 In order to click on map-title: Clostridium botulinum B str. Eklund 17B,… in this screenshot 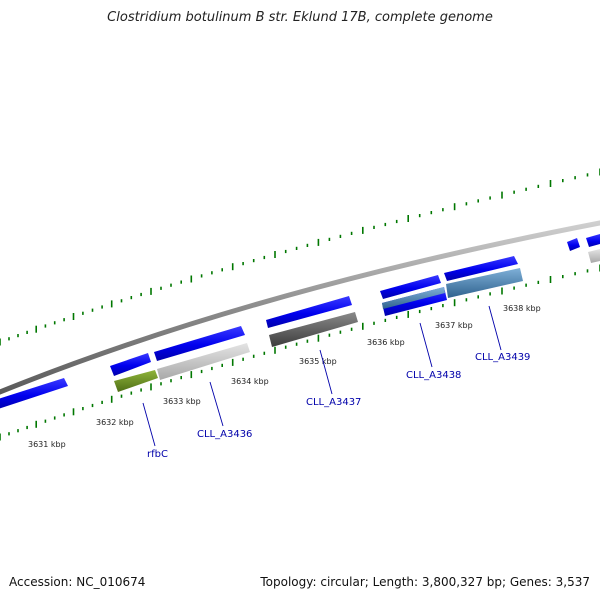, I will do `click(300, 17)`.